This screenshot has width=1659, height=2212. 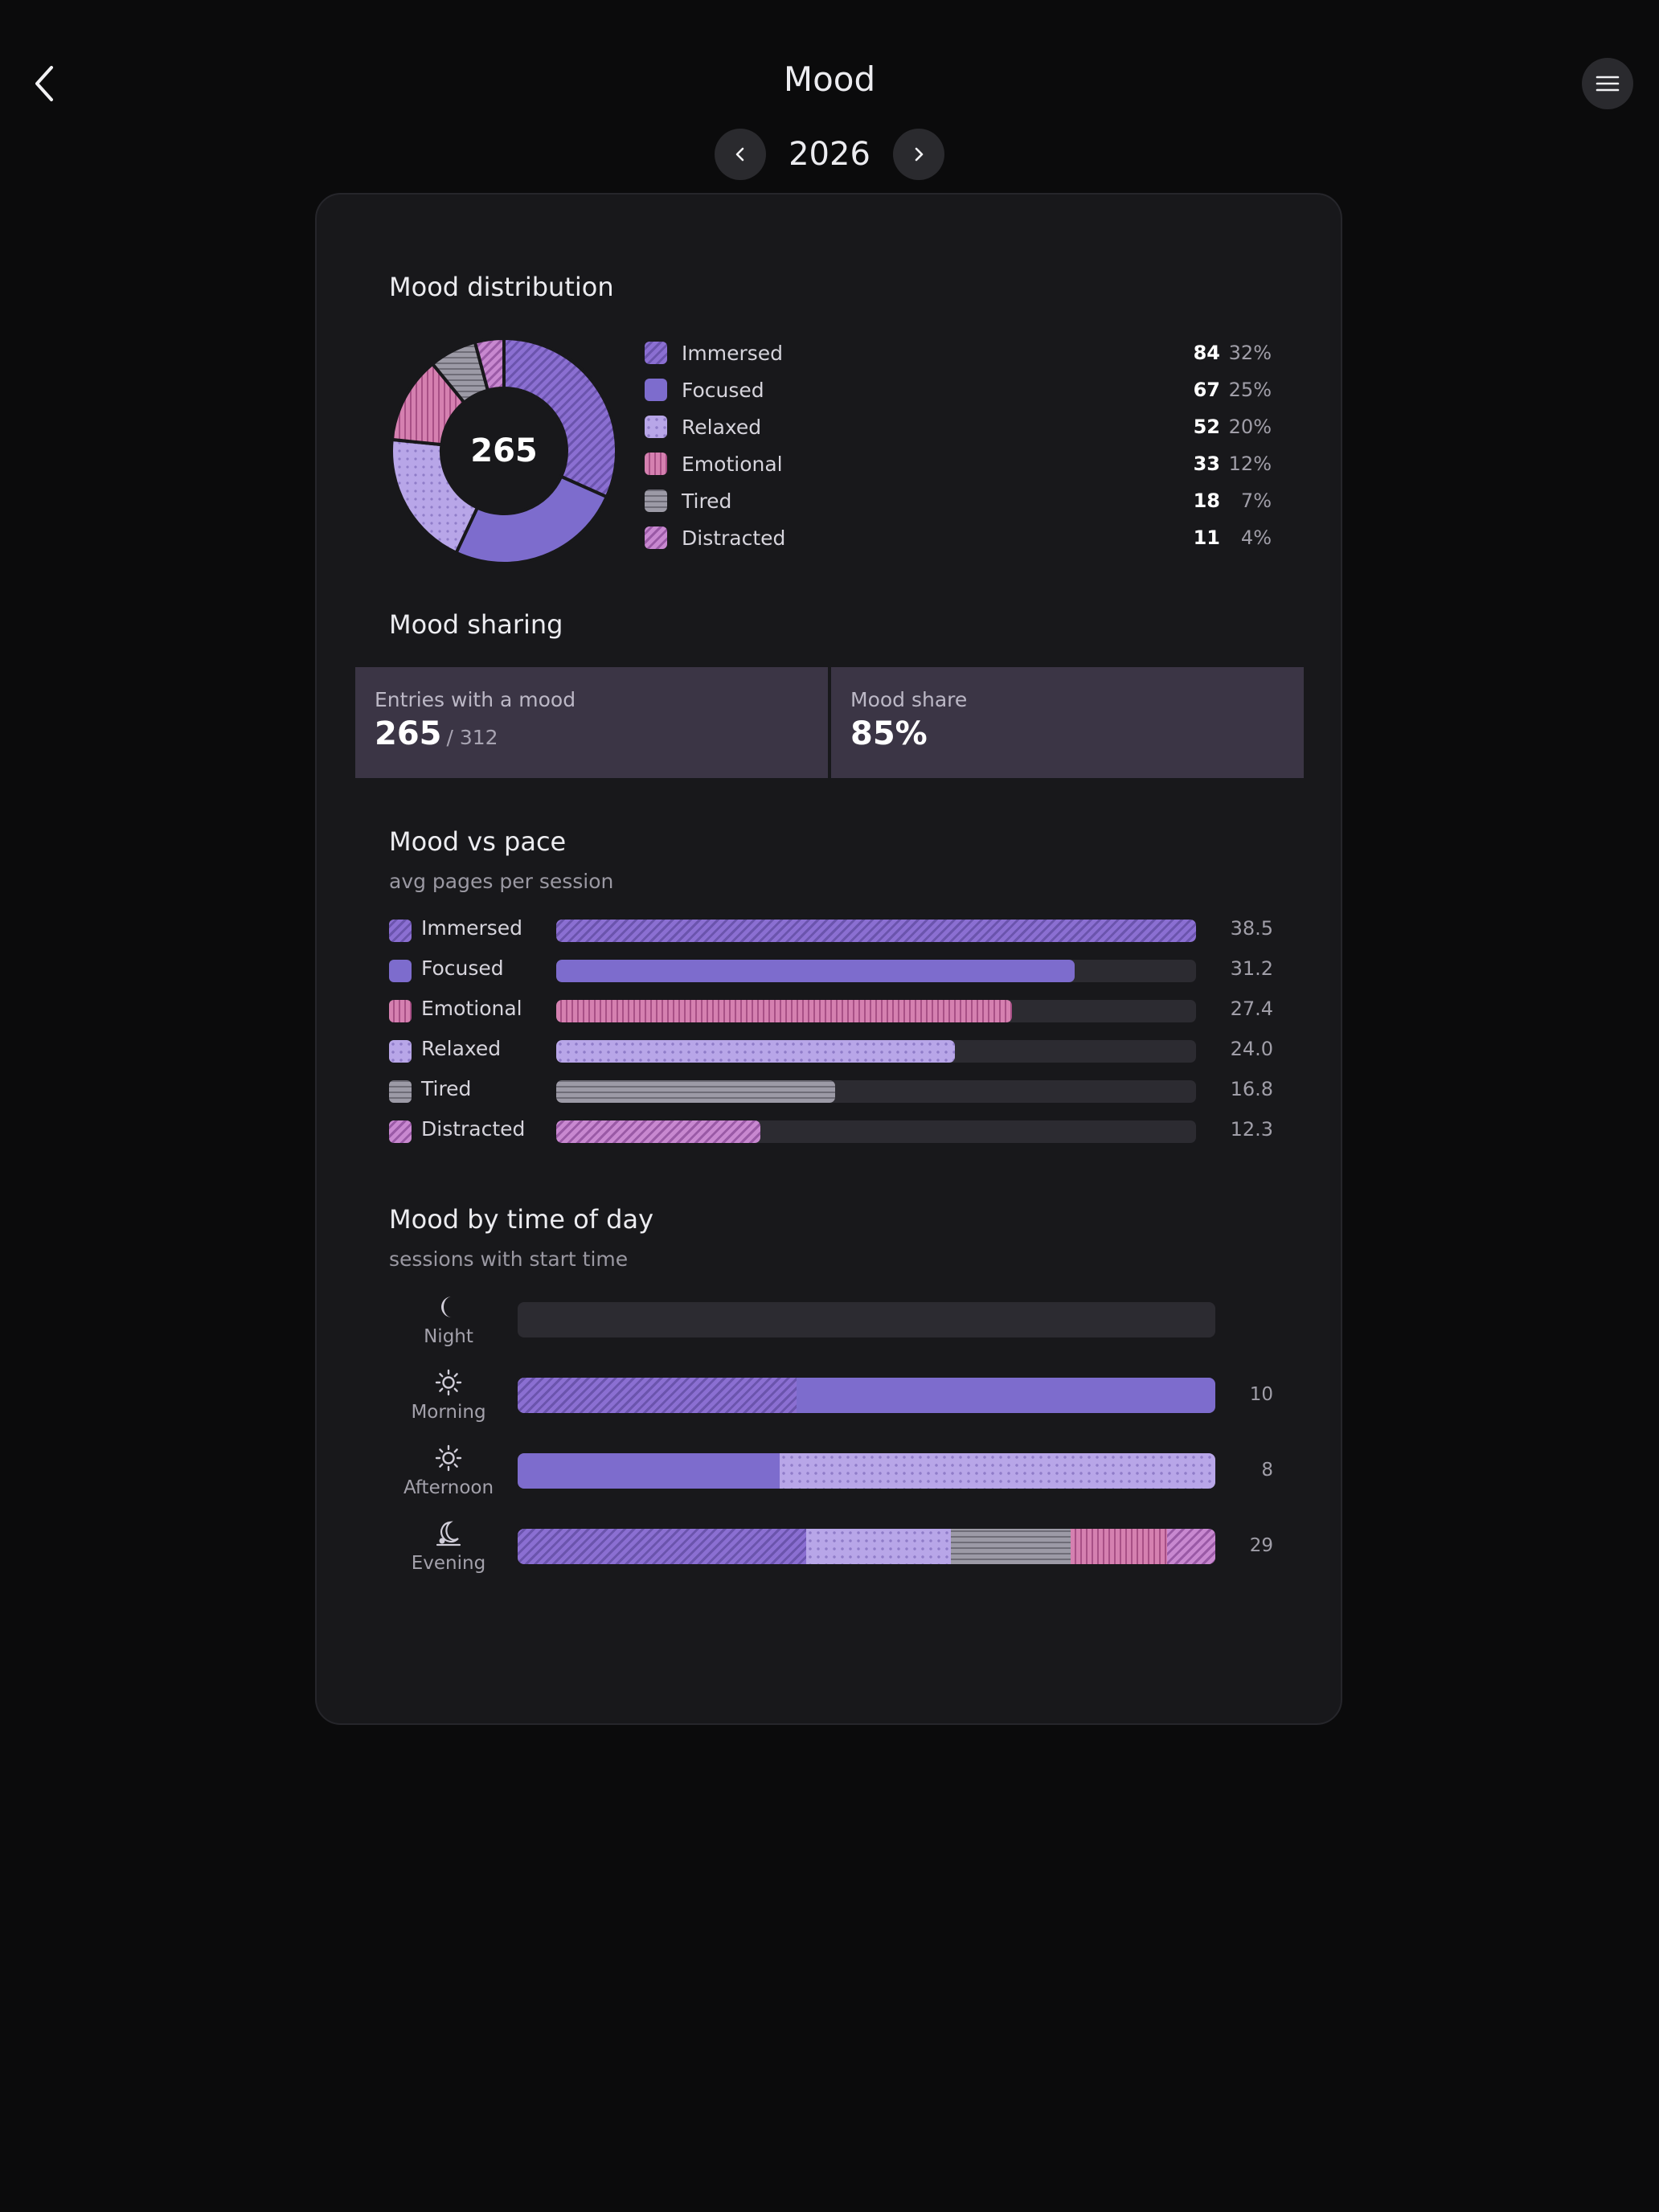 I want to click on time-count: 10, so click(x=1261, y=1394).